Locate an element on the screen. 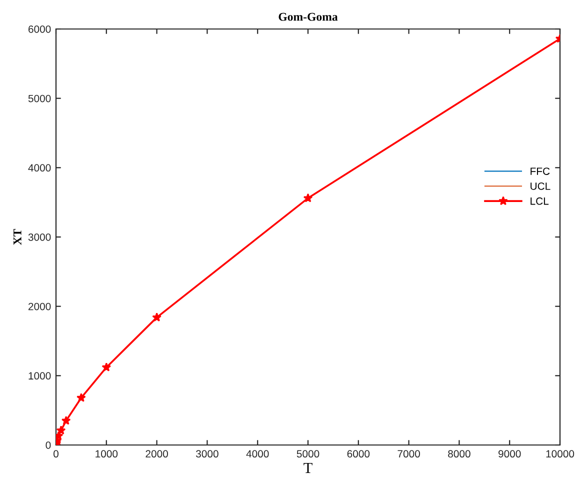 This screenshot has height=491, width=582. x-tick-label: 1000 is located at coordinates (107, 454).